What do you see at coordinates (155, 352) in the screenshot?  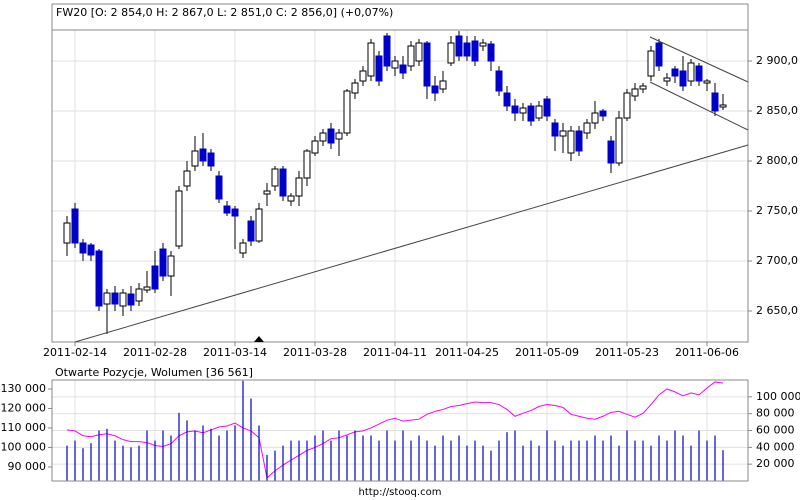 I see `x-tick-label: 2011-02-28` at bounding box center [155, 352].